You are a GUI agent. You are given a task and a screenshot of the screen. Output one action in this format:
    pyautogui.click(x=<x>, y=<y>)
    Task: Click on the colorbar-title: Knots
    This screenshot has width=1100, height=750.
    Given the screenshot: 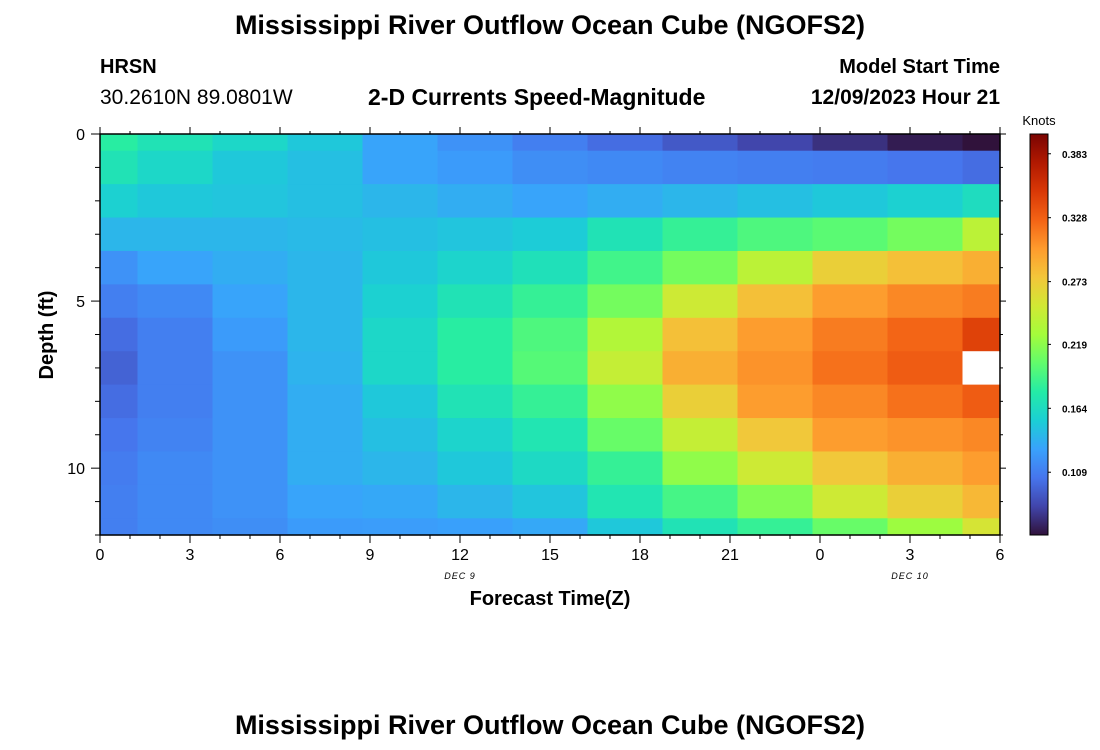 What is the action you would take?
    pyautogui.click(x=1039, y=120)
    